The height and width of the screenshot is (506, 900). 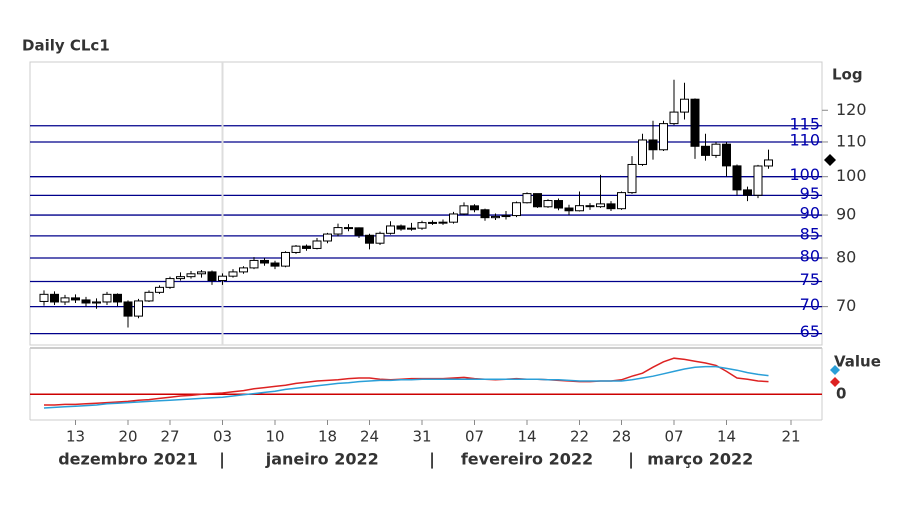 I want to click on chart-title: Daily CLc1, so click(x=66, y=46).